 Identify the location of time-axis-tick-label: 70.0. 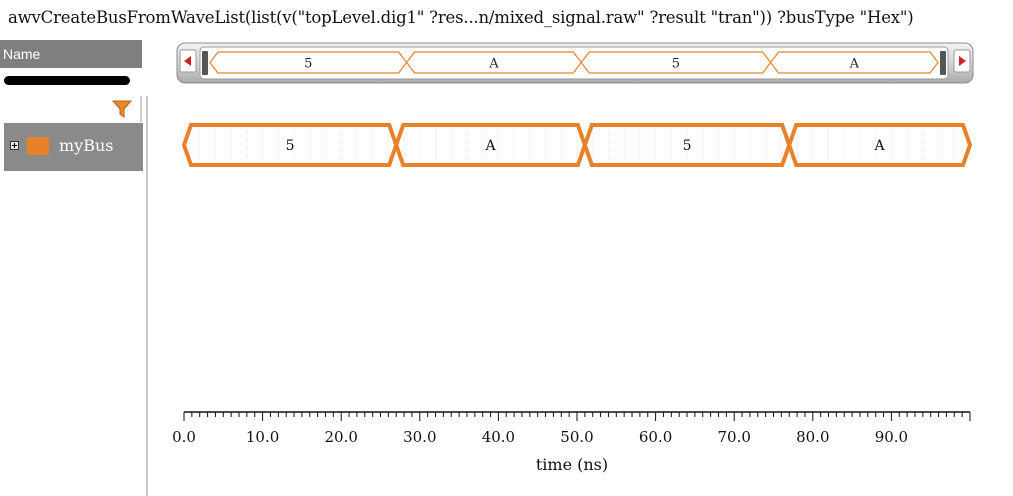
(733, 437).